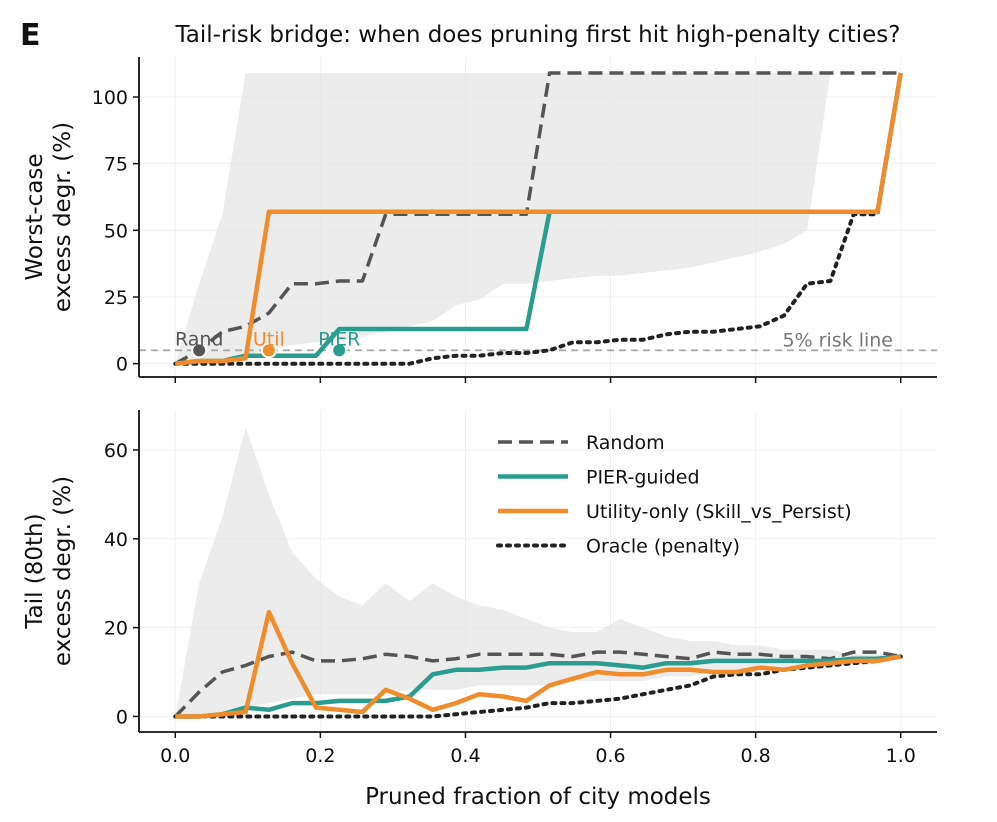 This screenshot has width=997, height=822. Describe the element at coordinates (320, 756) in the screenshot. I see `x-tick-label: 0.2` at that location.